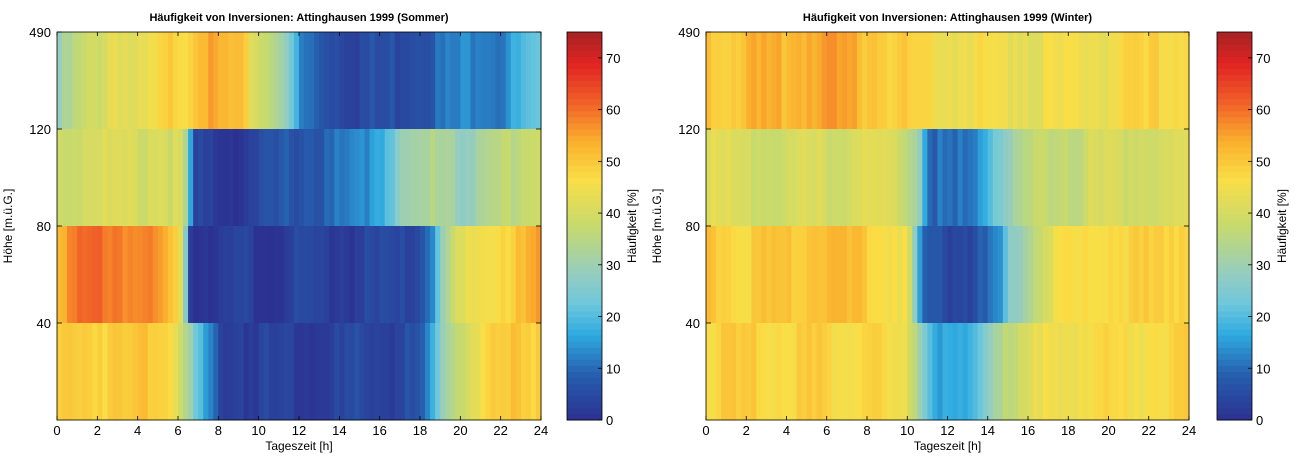 Image resolution: width=1303 pixels, height=462 pixels. What do you see at coordinates (947, 430) in the screenshot?
I see `x-tick-label: 12` at bounding box center [947, 430].